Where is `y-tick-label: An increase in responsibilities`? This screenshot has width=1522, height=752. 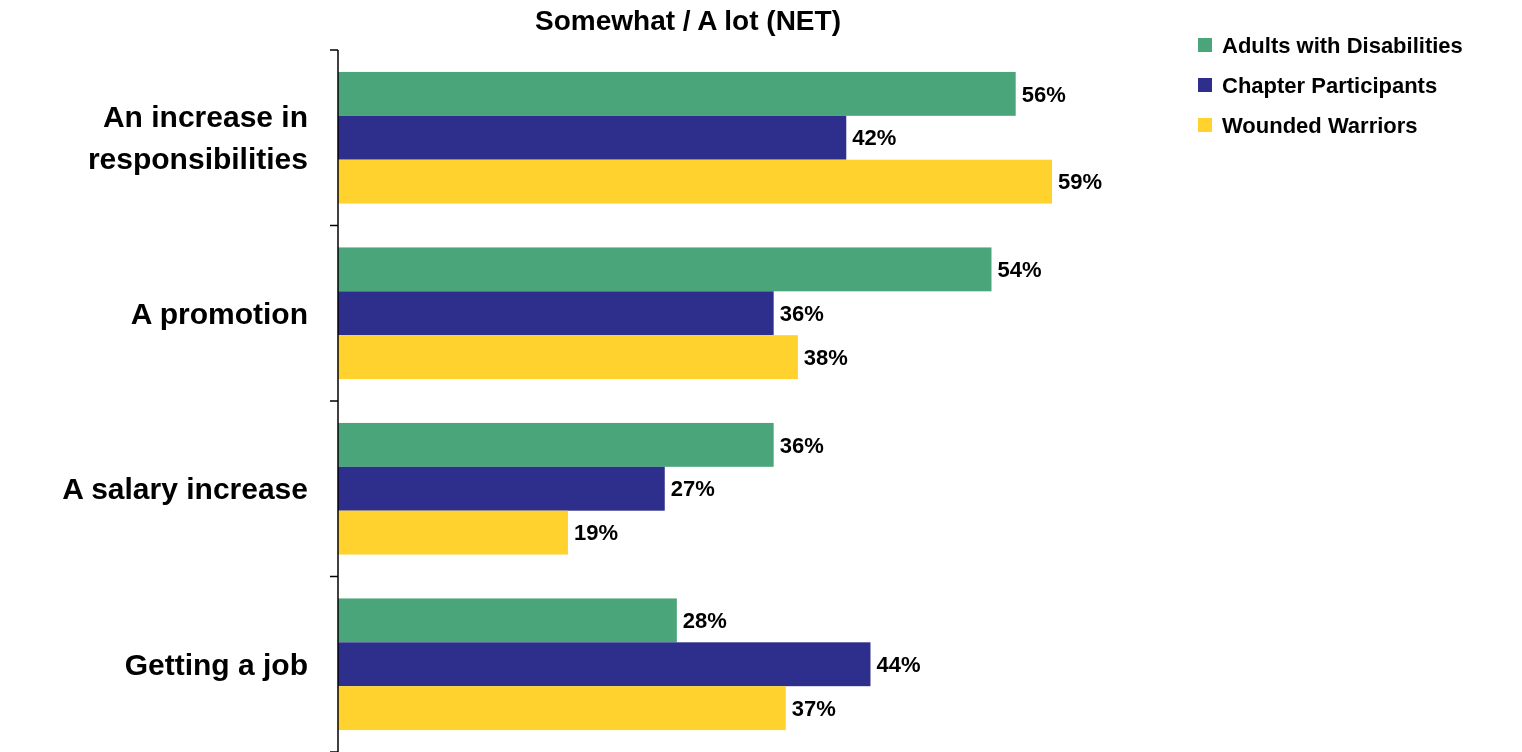
y-tick-label: An increase in responsibilities is located at coordinates (197, 138).